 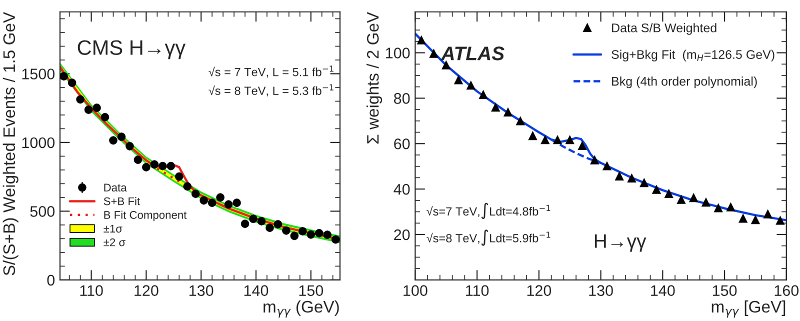 What do you see at coordinates (271, 72) in the screenshot?
I see `annotation: √s = 7 TeV, L = 5.1 fb$^{−1}$` at bounding box center [271, 72].